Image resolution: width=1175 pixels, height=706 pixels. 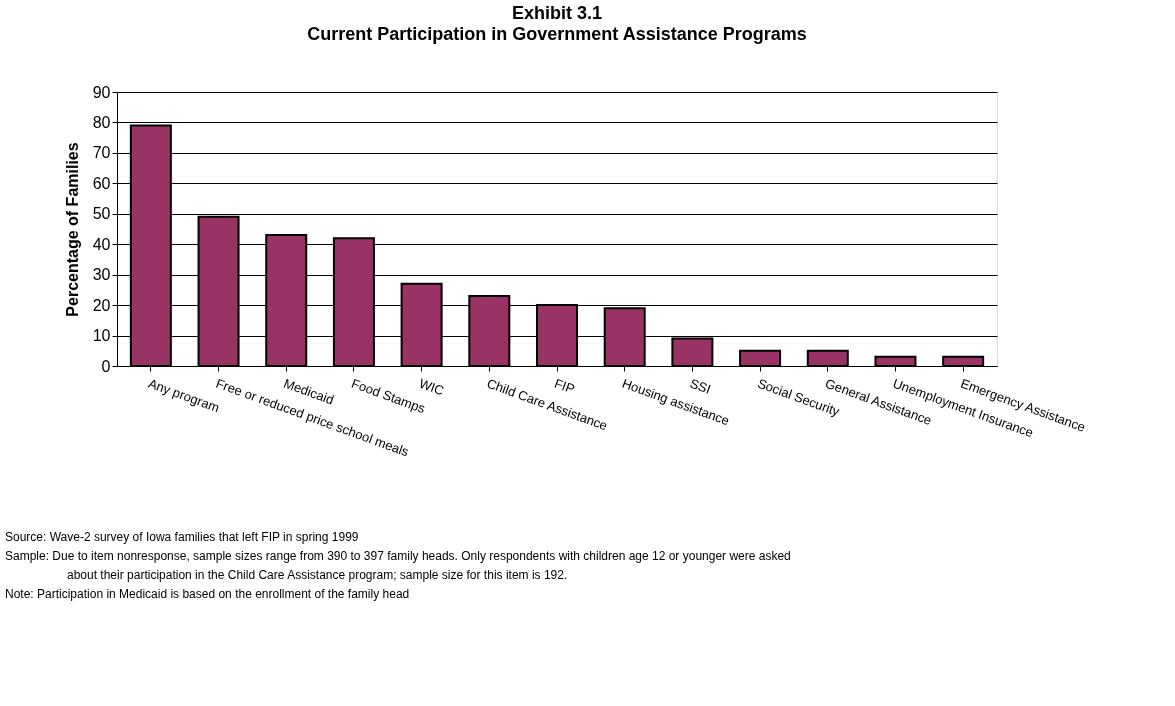 What do you see at coordinates (317, 575) in the screenshot?
I see `text: about their participation in the Child Care Assistance program; sample size for this item is 192.` at bounding box center [317, 575].